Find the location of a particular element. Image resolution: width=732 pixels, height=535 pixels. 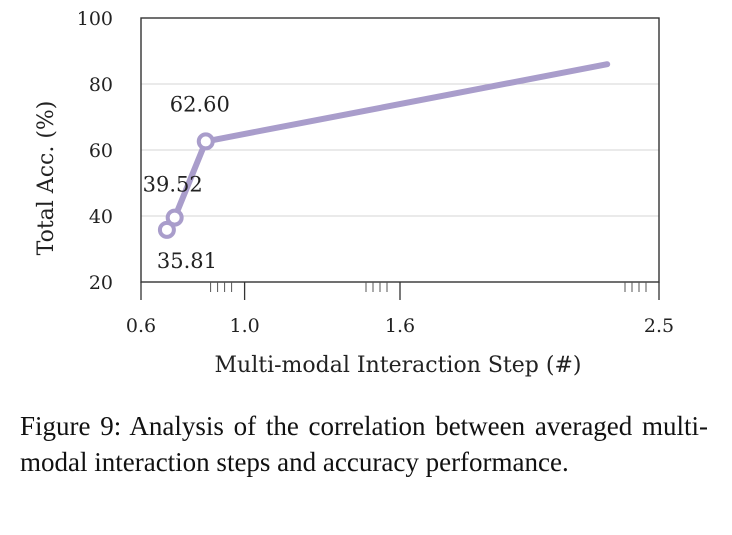

data-label: 39.52 is located at coordinates (173, 185).